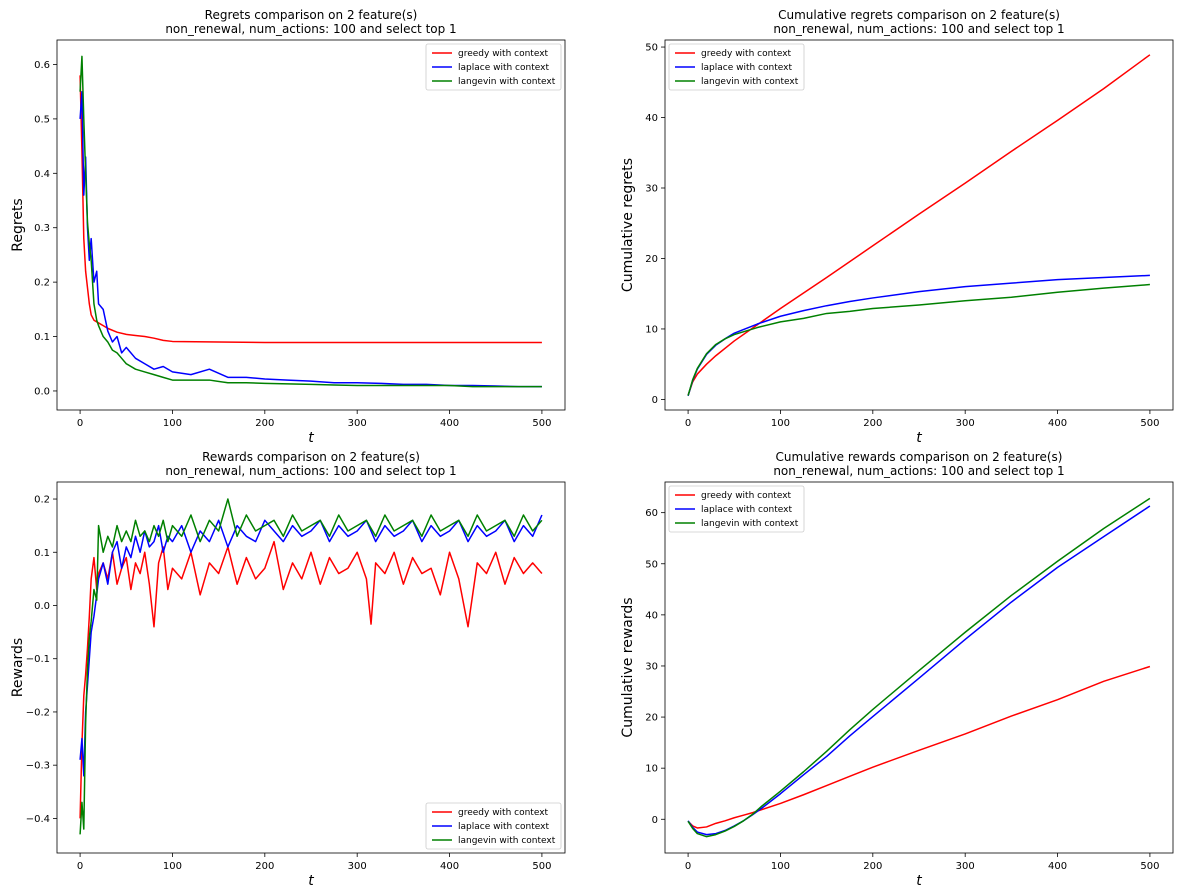 This screenshot has width=1179, height=895. I want to click on y-tick-label: −0.3, so click(38, 766).